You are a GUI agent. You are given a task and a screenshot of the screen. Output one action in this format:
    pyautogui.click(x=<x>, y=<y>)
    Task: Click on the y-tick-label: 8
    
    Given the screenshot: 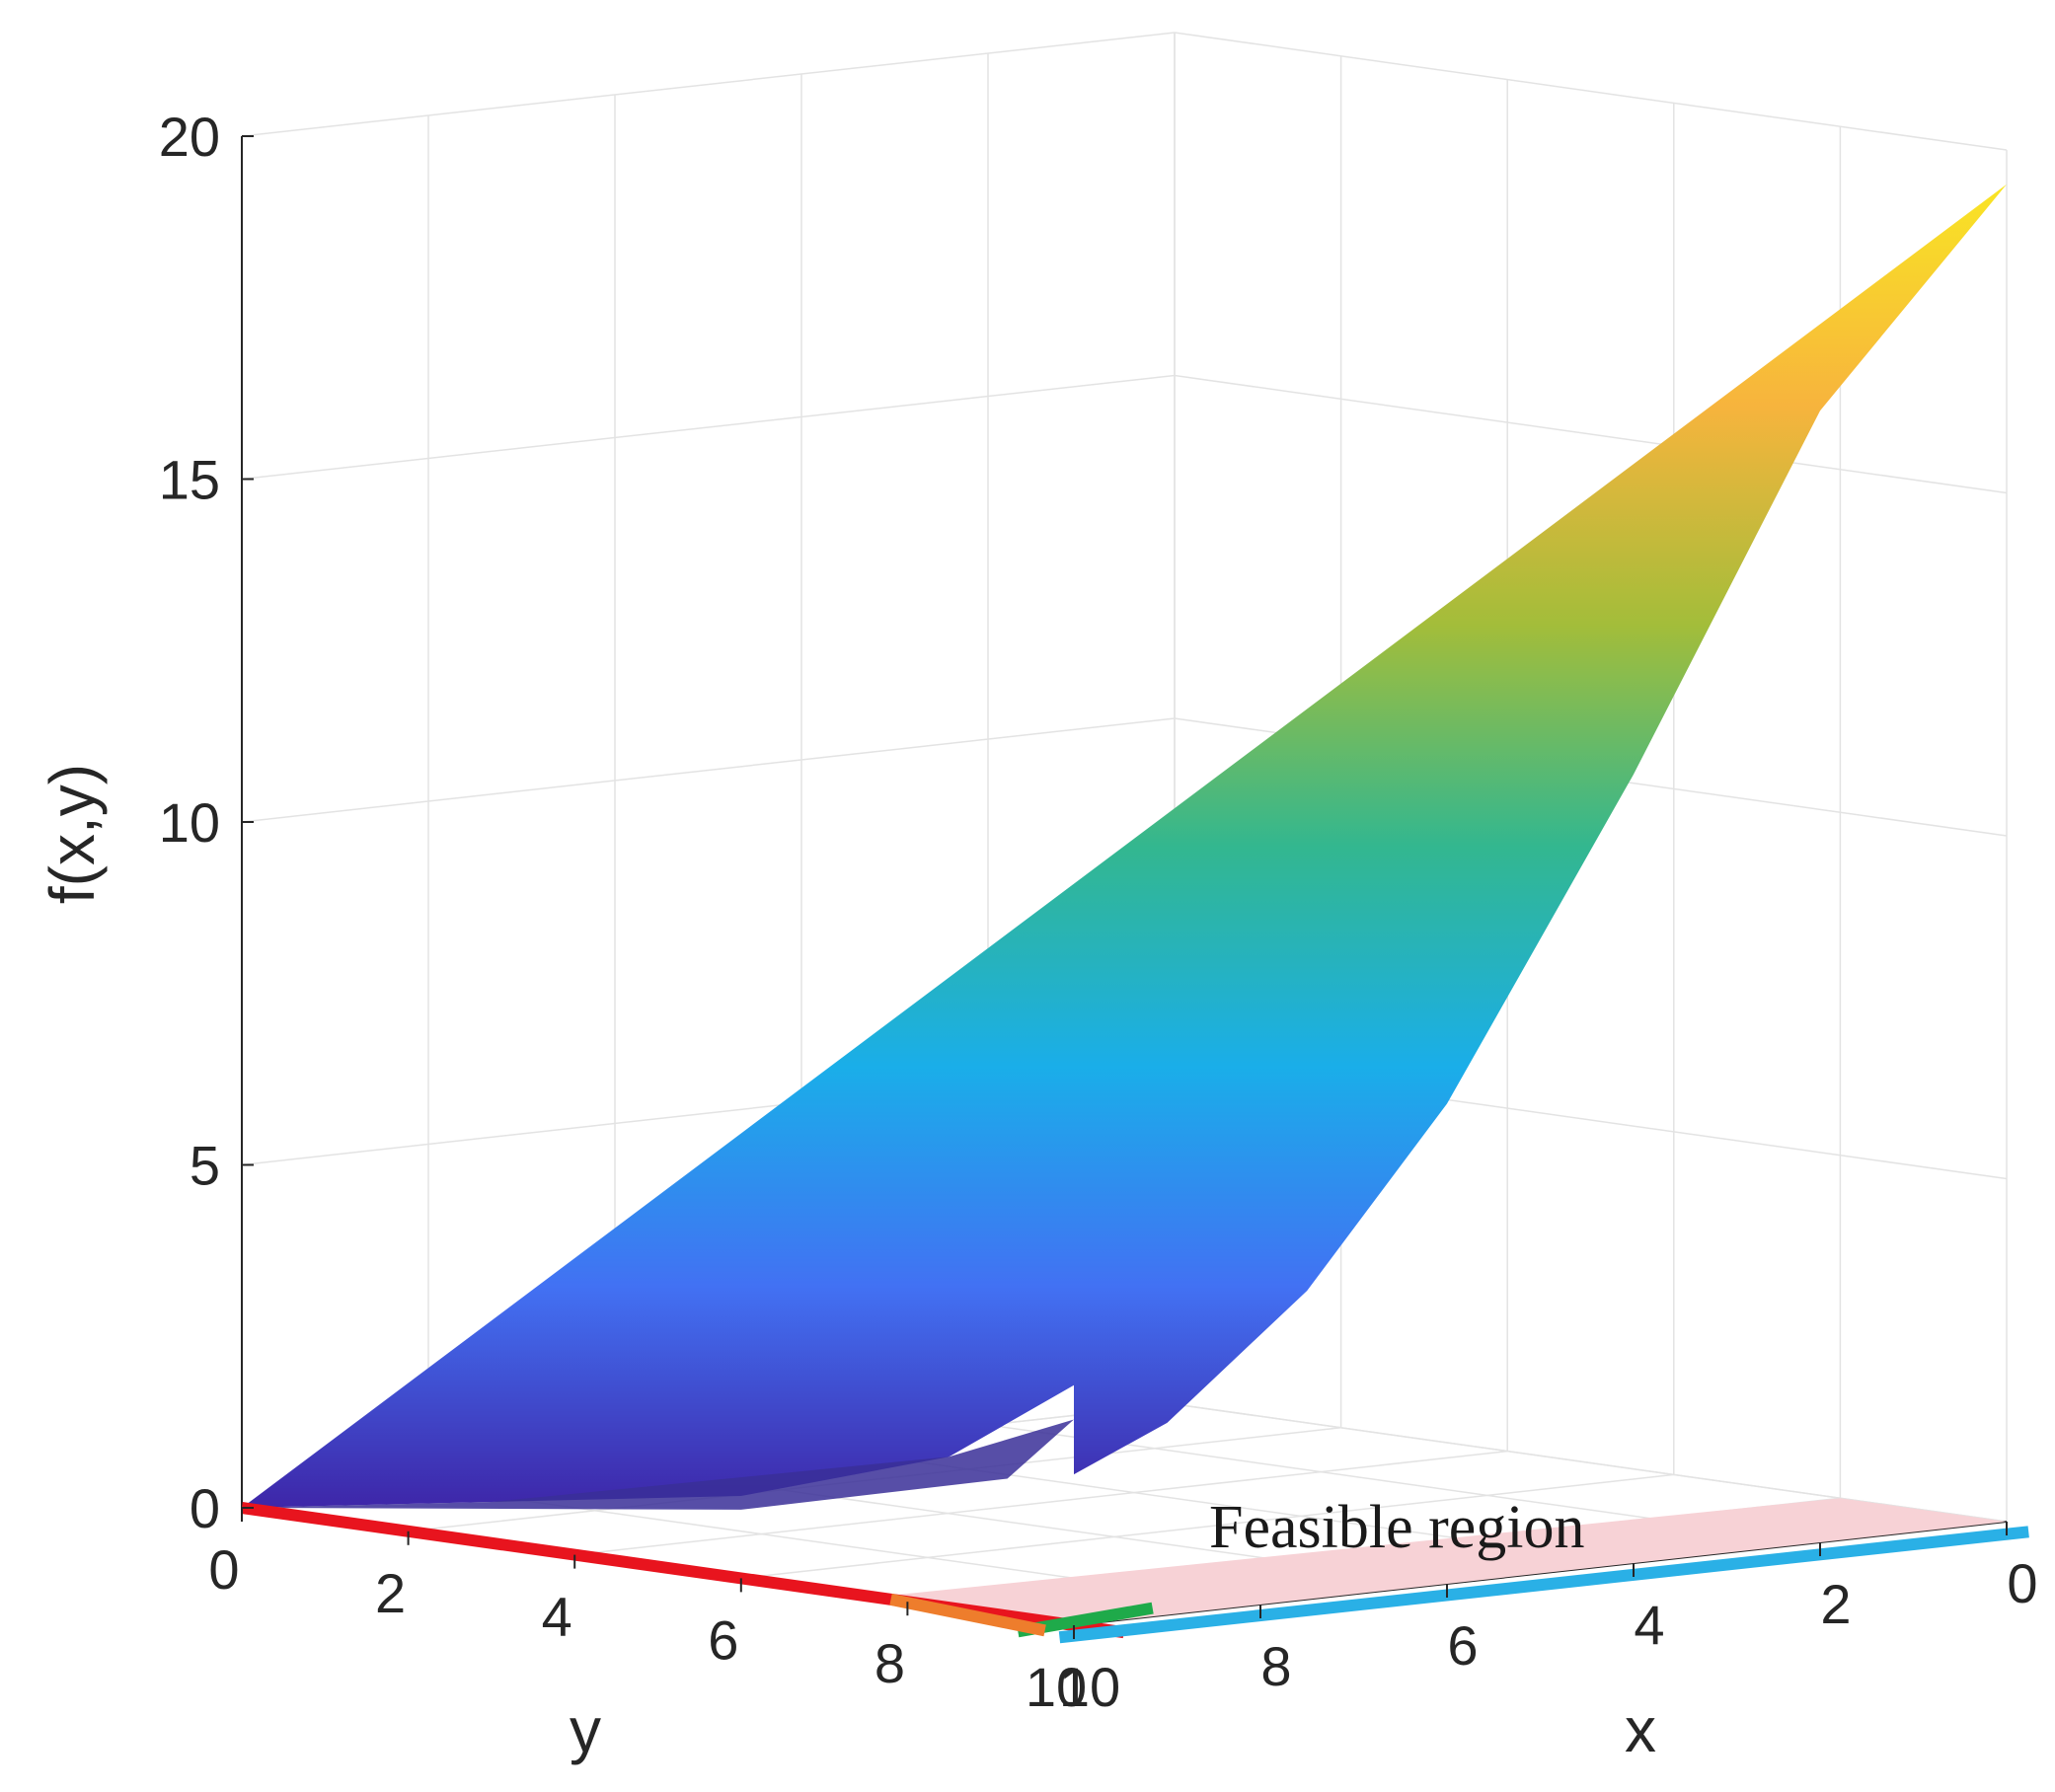 What is the action you would take?
    pyautogui.click(x=890, y=1663)
    